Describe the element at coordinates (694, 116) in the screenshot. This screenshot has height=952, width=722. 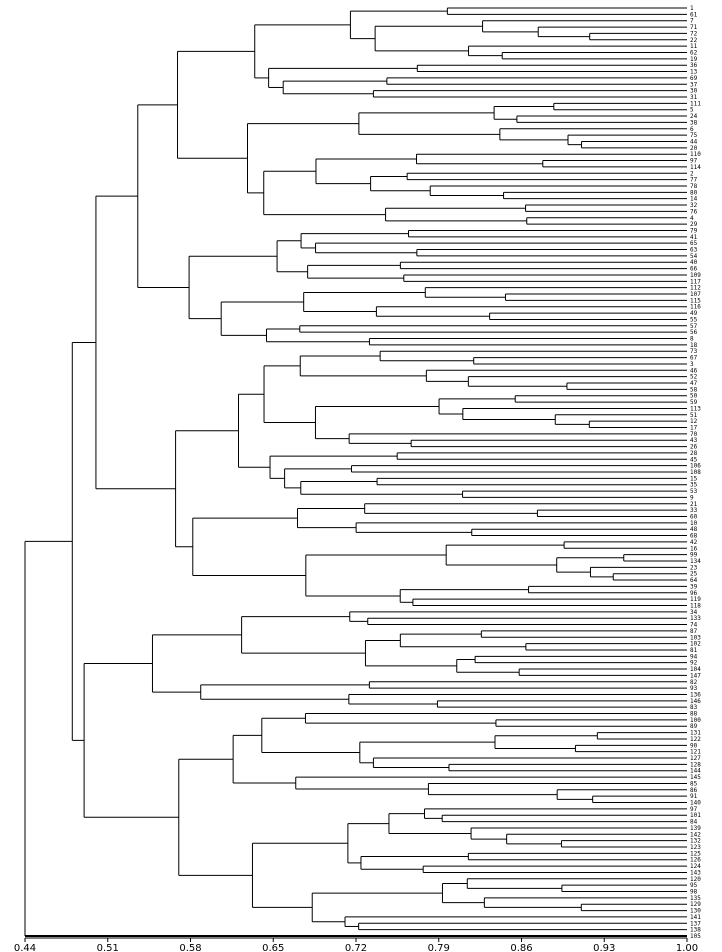
I see `leaf-label: 24` at that location.